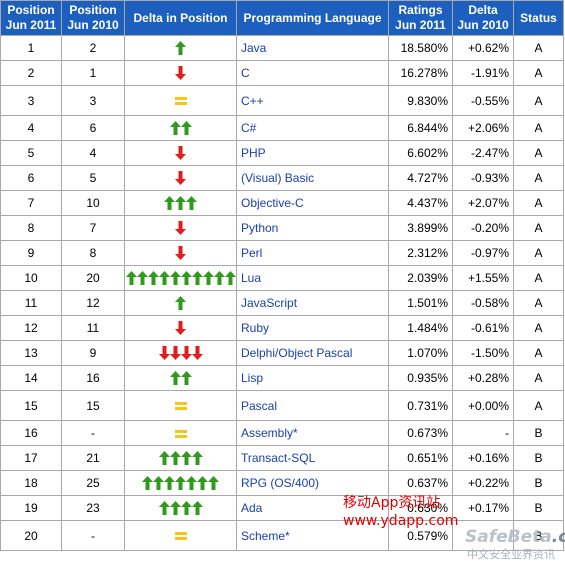  Describe the element at coordinates (483, 228) in the screenshot. I see `delta-rating-cell: -0.20%` at that location.